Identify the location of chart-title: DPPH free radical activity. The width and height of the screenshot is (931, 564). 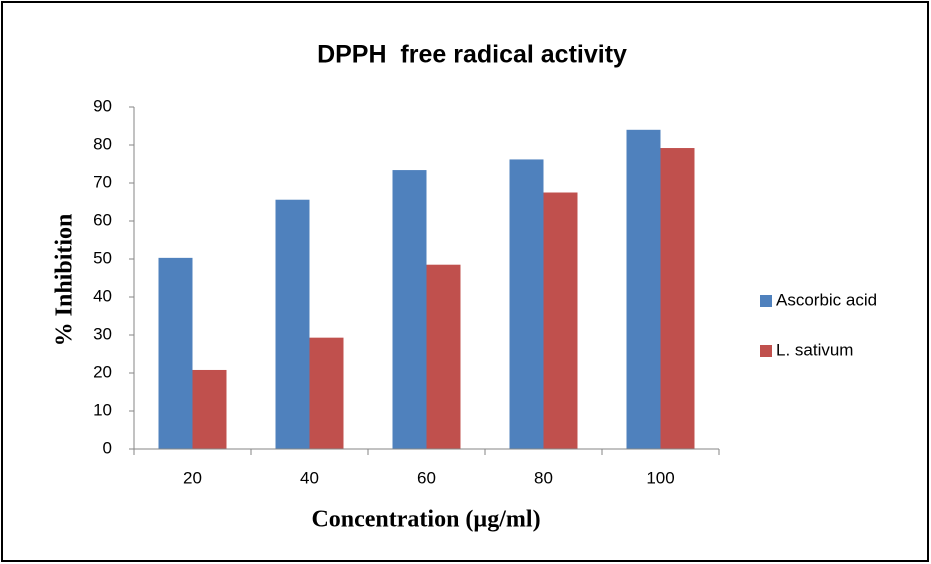
(472, 55).